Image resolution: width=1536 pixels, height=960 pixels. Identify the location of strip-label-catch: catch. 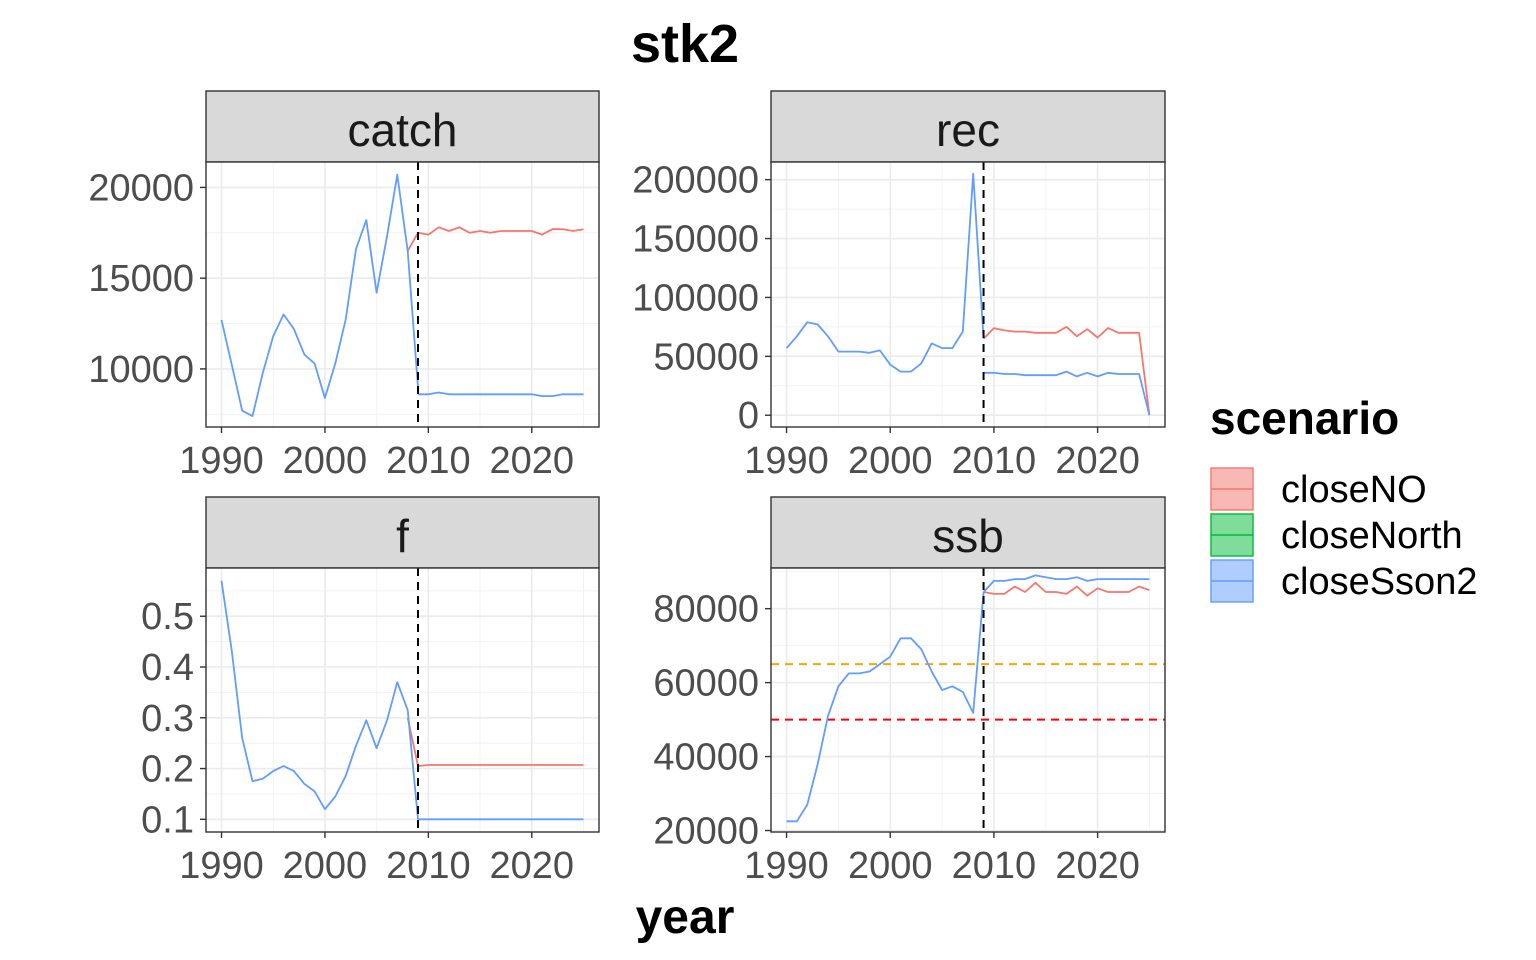
(403, 130).